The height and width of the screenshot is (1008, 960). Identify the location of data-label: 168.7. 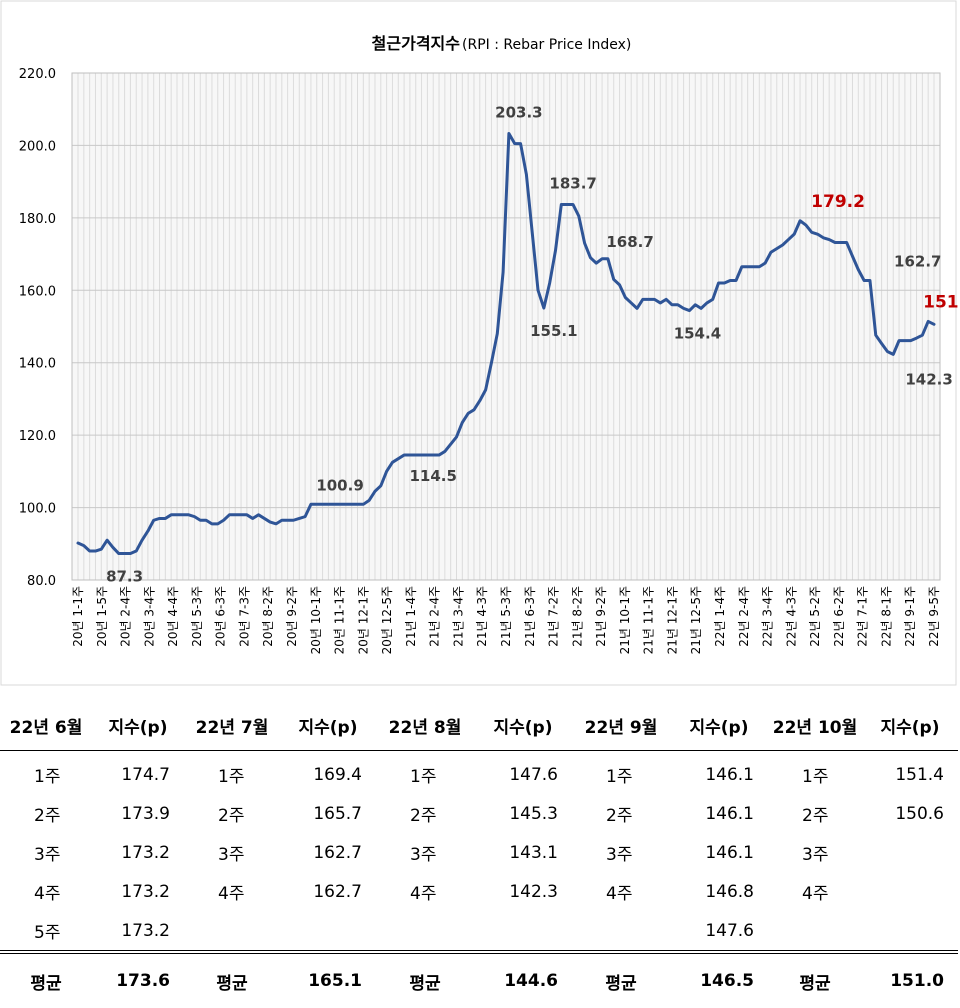
(629, 242).